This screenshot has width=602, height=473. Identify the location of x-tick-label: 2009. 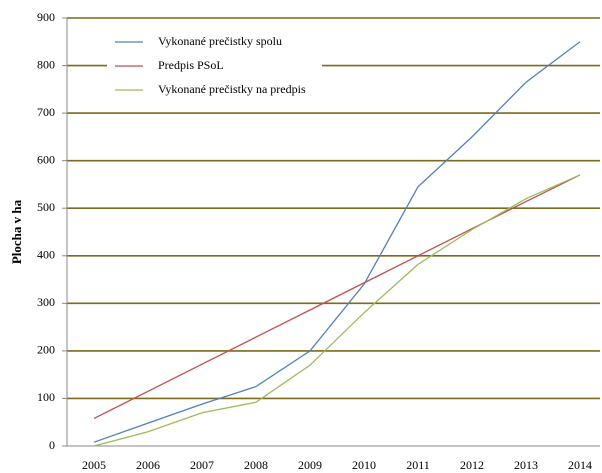
(310, 465).